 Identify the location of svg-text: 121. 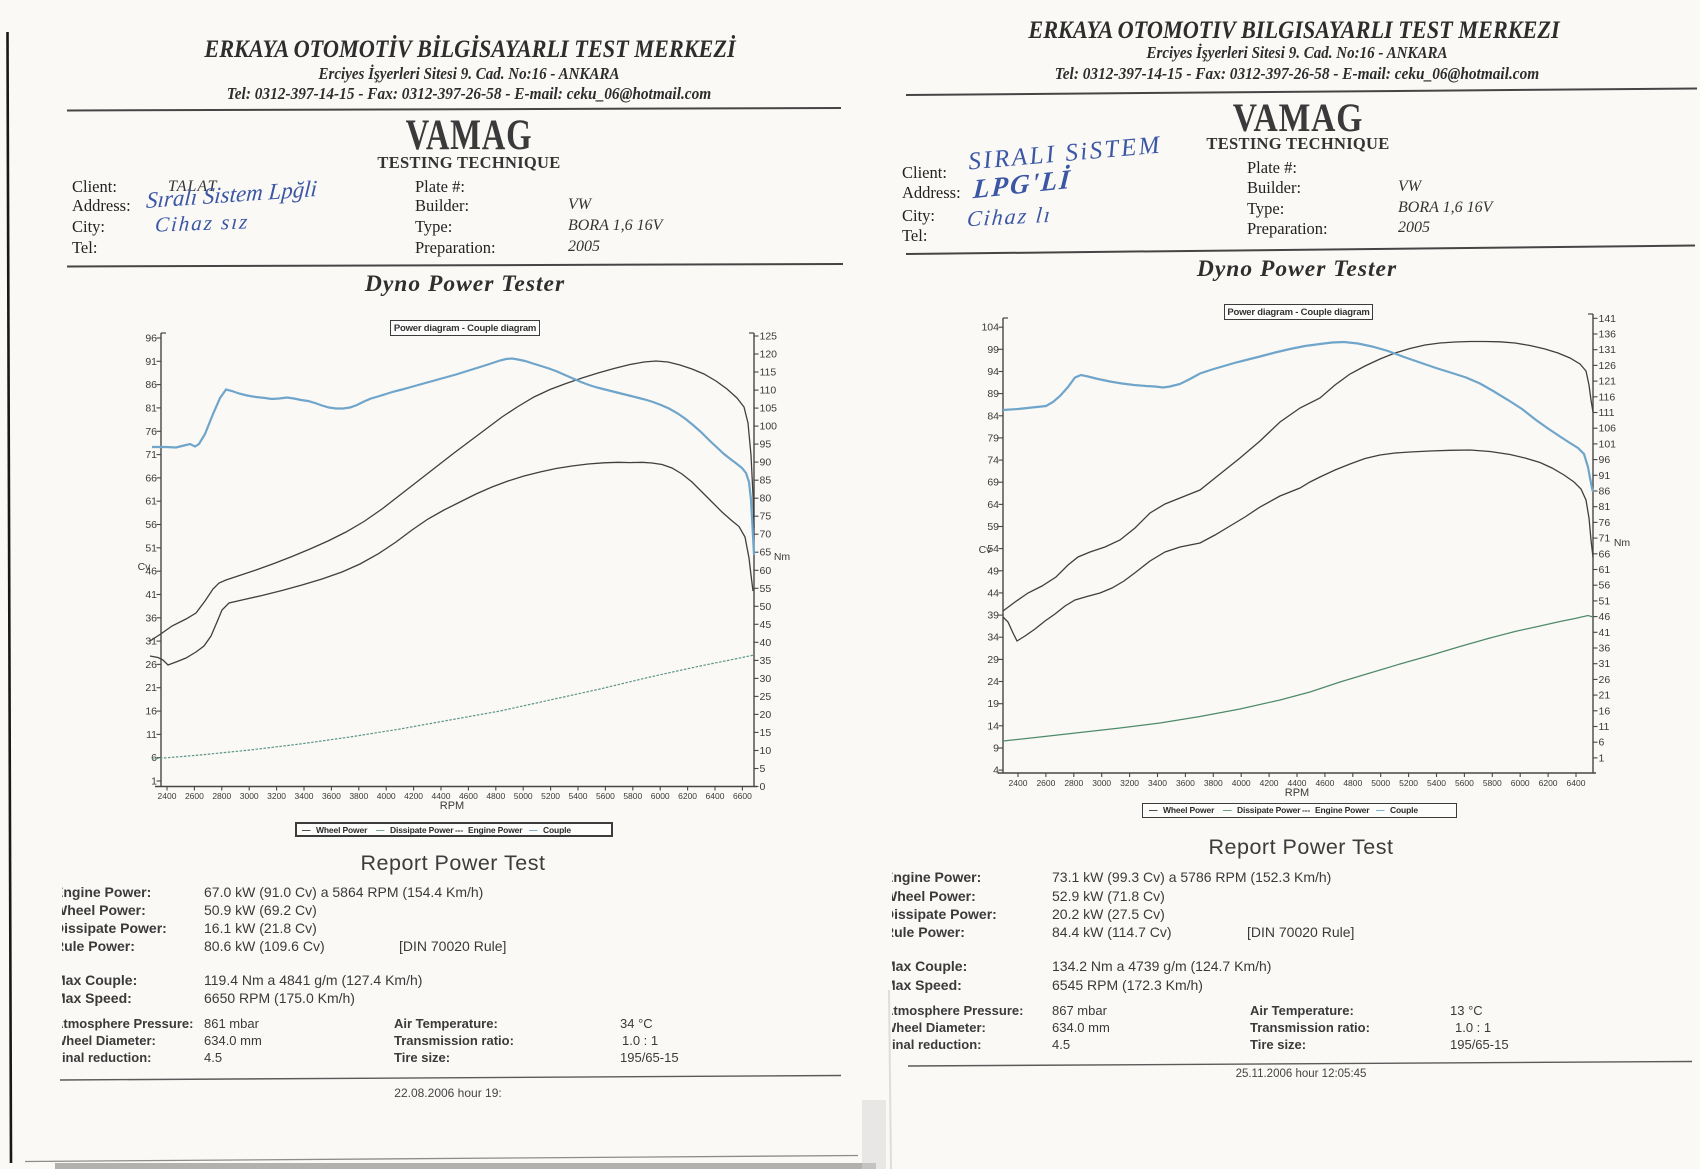
(1608, 382).